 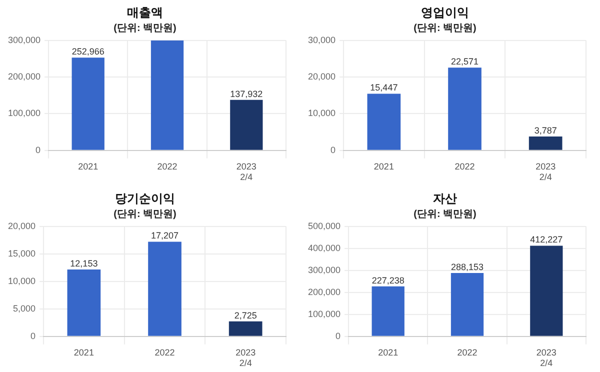 What do you see at coordinates (384, 87) in the screenshot?
I see `data-label: 15,447` at bounding box center [384, 87].